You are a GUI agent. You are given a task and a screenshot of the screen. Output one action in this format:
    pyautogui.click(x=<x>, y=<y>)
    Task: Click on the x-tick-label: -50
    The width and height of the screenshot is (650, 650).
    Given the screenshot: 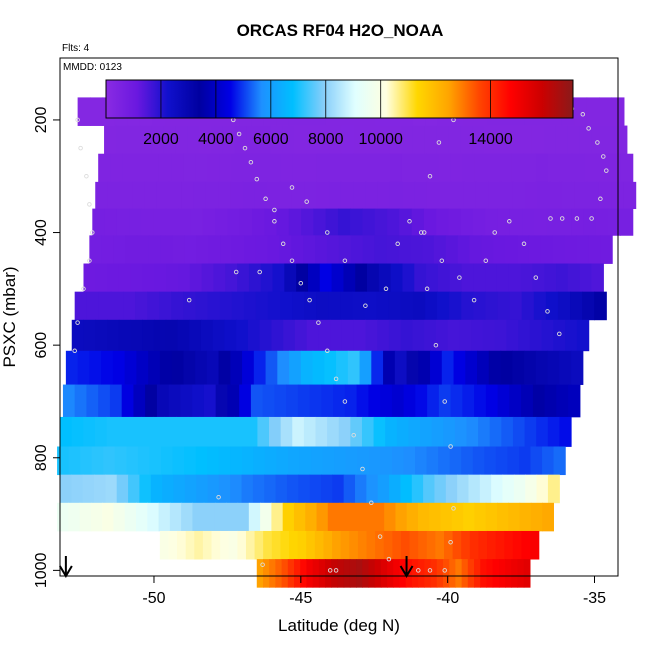 What is the action you would take?
    pyautogui.click(x=153, y=598)
    